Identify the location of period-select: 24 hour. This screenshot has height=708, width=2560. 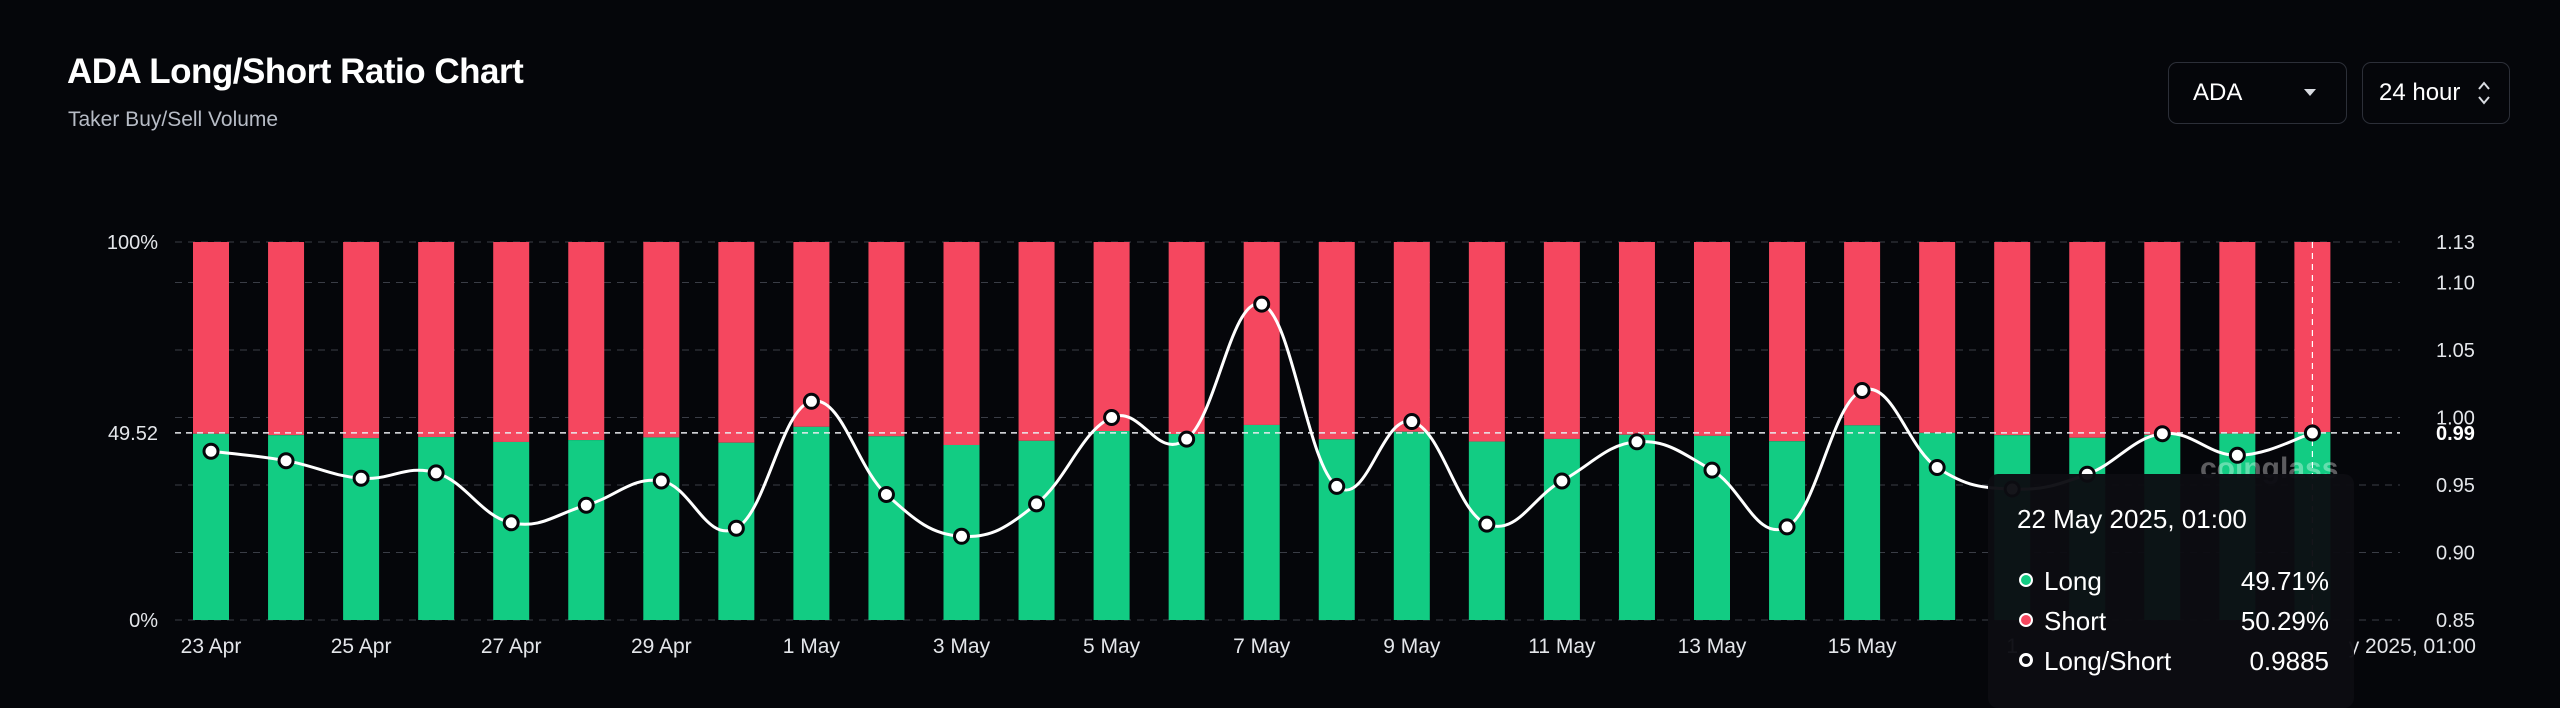
(2436, 93).